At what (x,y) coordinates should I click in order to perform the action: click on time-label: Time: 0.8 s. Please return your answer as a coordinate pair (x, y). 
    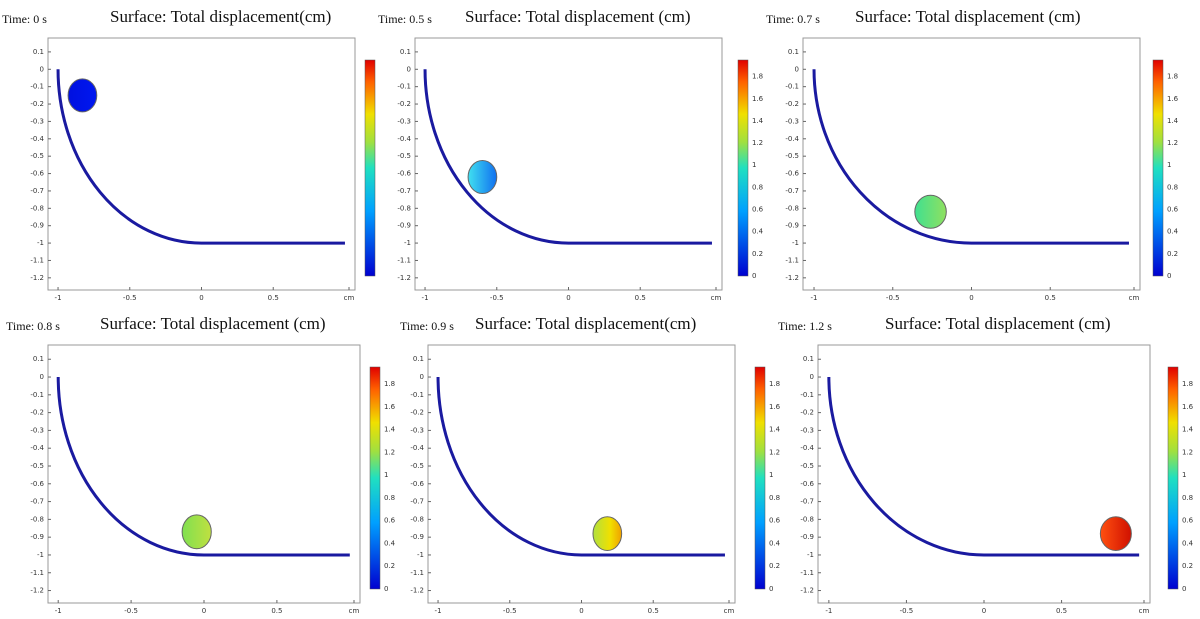
    Looking at the image, I should click on (33, 326).